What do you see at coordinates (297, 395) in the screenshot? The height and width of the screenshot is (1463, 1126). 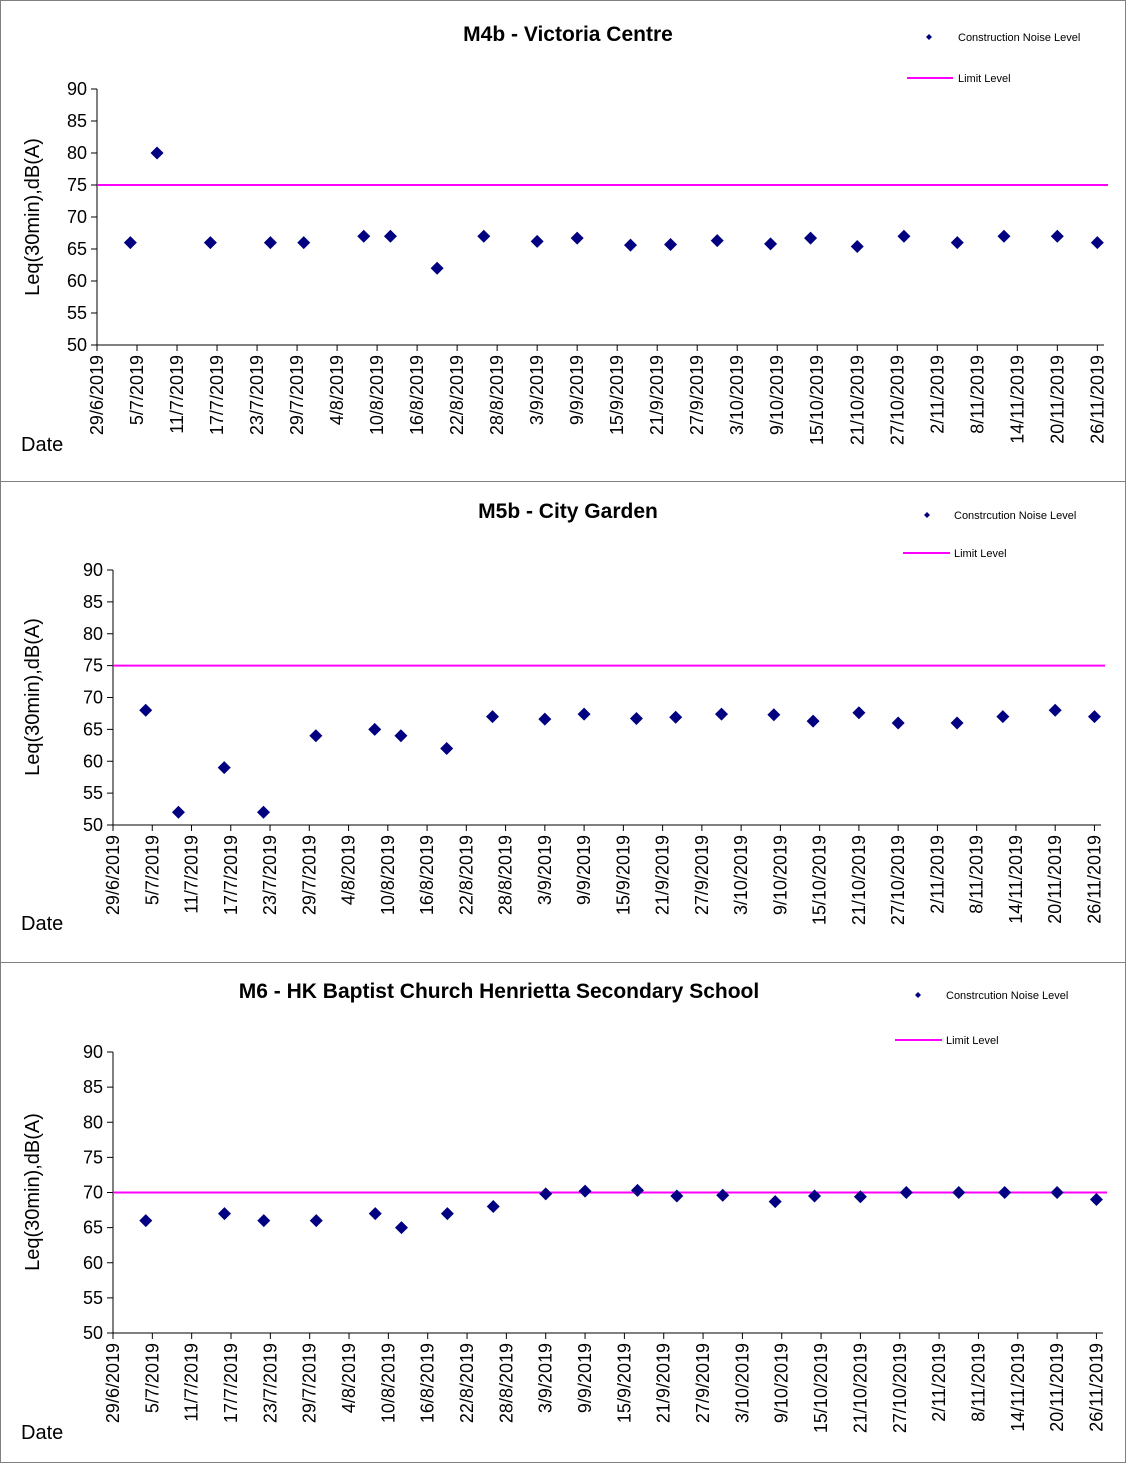 I see `x-tick-label: 29/7/2019` at bounding box center [297, 395].